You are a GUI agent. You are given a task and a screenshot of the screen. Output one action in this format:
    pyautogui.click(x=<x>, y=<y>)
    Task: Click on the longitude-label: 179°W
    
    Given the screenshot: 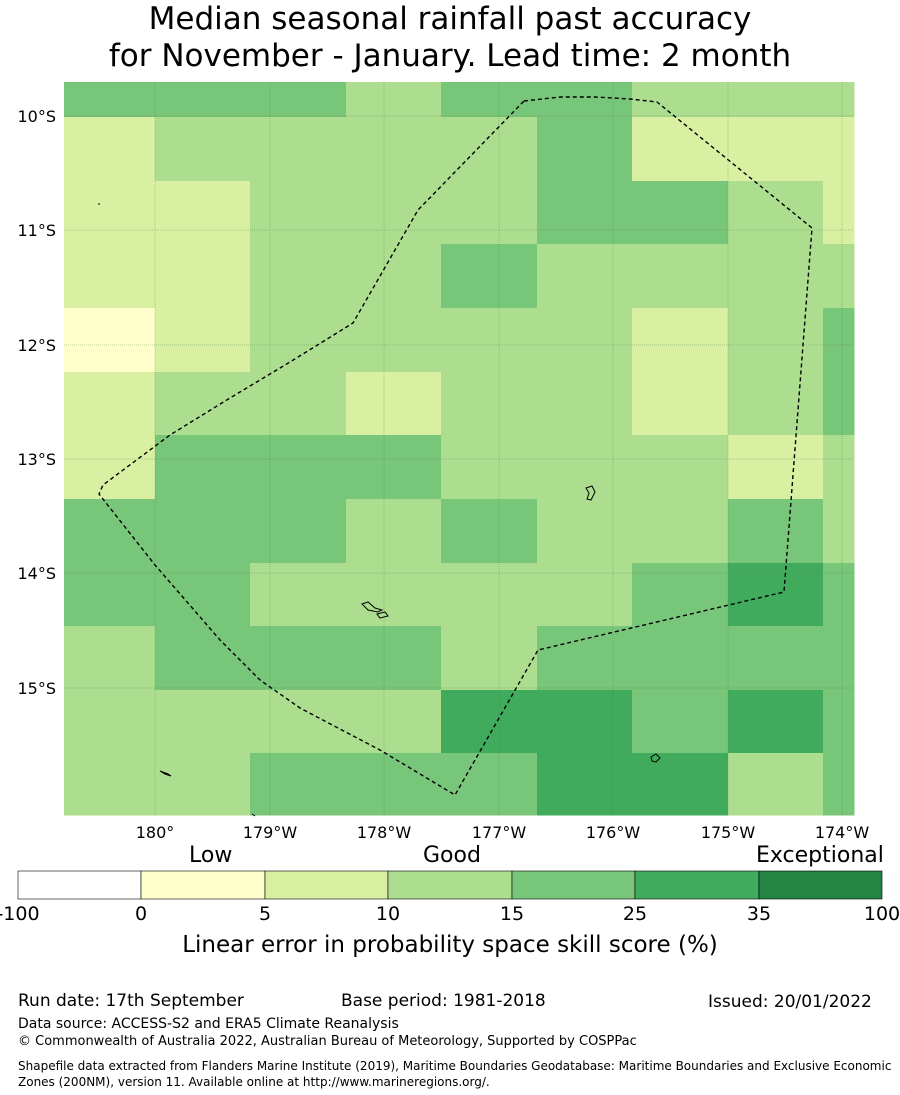 What is the action you would take?
    pyautogui.click(x=270, y=832)
    